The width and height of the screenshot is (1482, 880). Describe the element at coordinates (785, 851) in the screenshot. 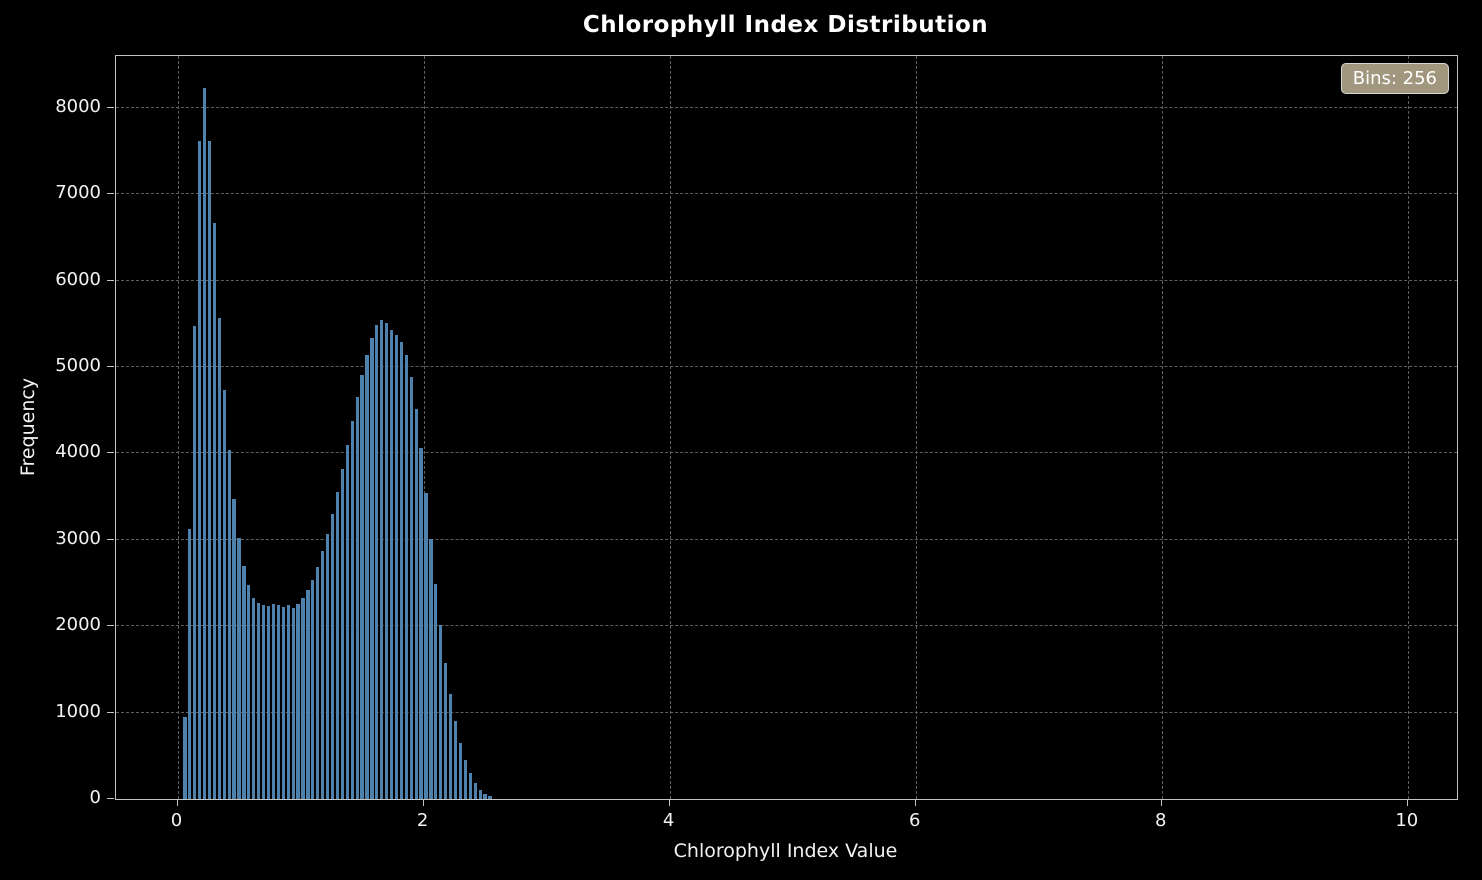

I see `x-axis-label: Chlorophyll Index Value` at that location.